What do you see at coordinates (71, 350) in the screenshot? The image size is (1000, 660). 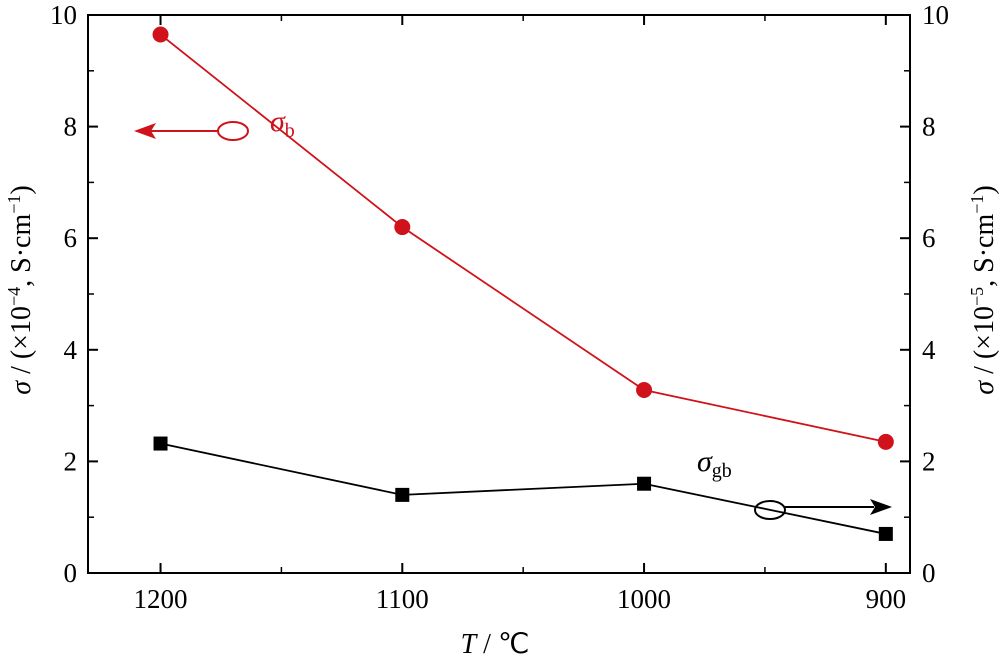 I see `y-left-tick-label: 4` at bounding box center [71, 350].